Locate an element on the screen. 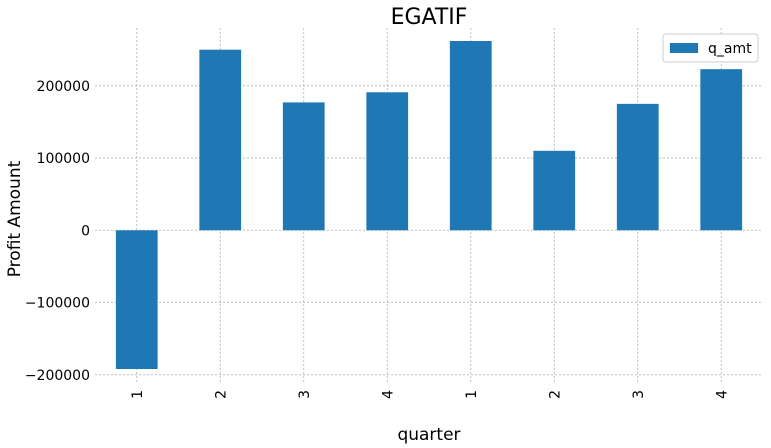  y-tick-label: 0 is located at coordinates (85, 231).